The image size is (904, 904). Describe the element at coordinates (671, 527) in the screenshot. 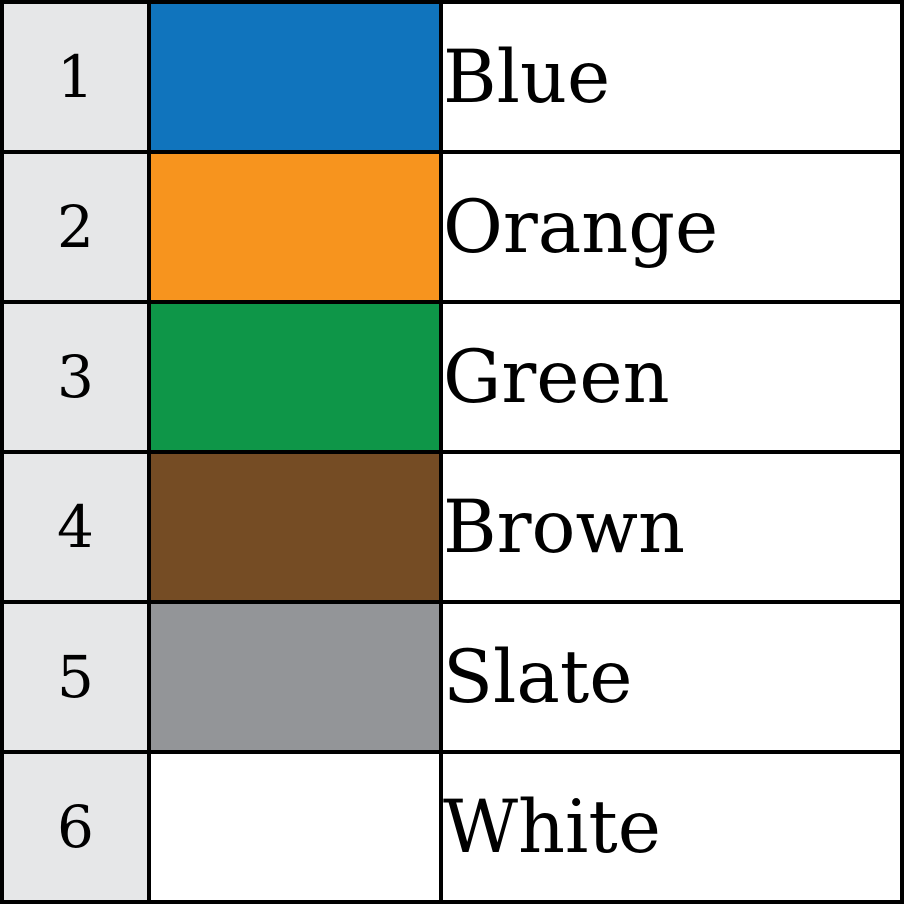

I see `color-label: Brown` at that location.